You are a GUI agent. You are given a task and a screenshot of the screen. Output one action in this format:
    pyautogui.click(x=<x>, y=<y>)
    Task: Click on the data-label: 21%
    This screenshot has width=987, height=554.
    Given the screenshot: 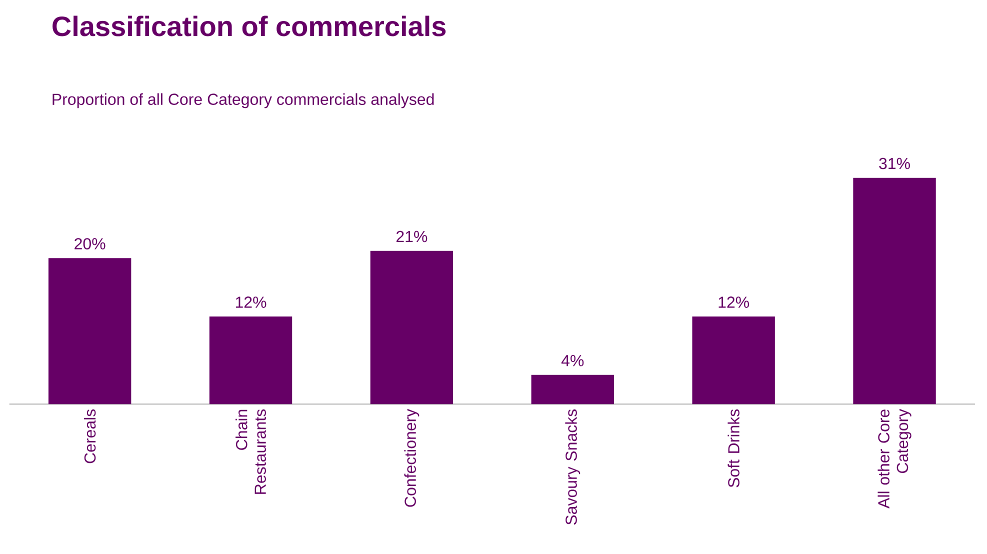 What is the action you would take?
    pyautogui.click(x=412, y=236)
    